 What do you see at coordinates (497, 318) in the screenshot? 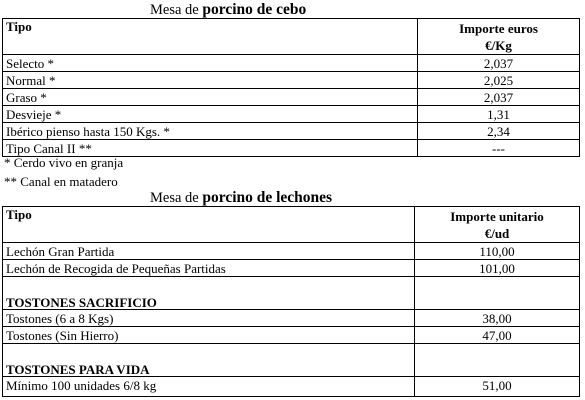
I see `importe-cell: 38,00` at bounding box center [497, 318].